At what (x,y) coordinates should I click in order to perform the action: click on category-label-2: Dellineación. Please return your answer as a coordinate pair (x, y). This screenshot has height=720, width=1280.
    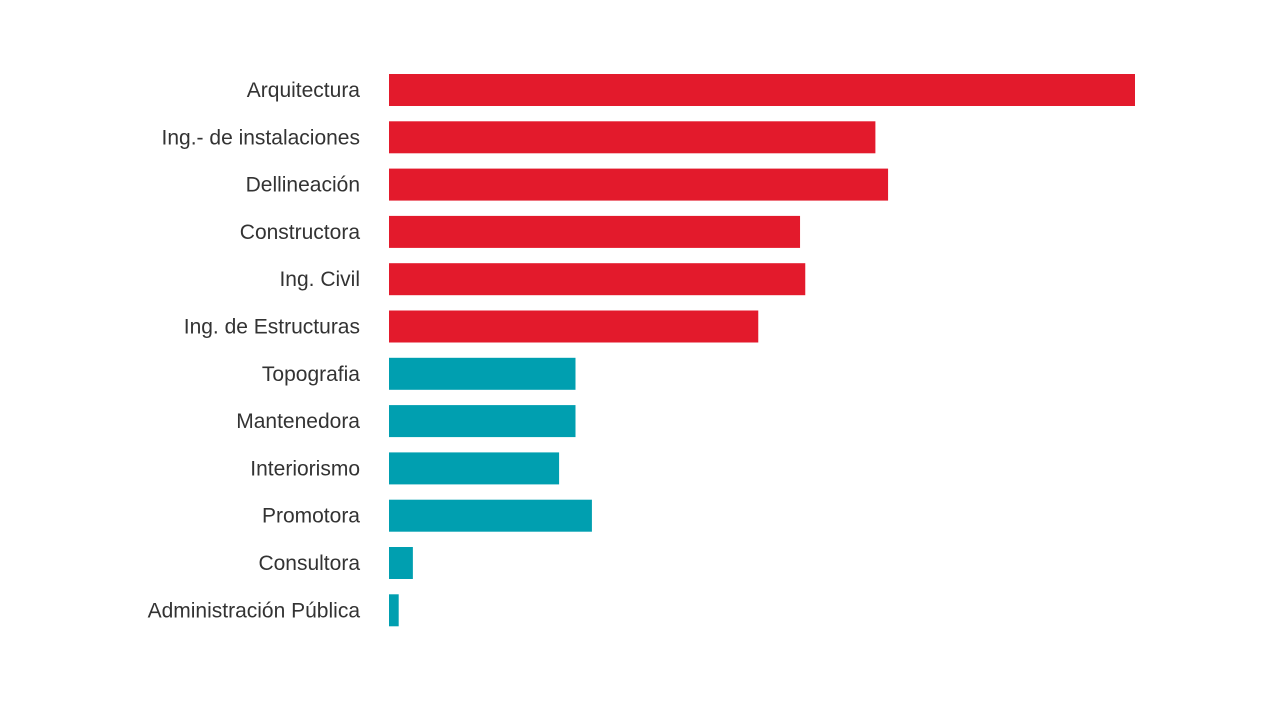
    Looking at the image, I should click on (303, 185).